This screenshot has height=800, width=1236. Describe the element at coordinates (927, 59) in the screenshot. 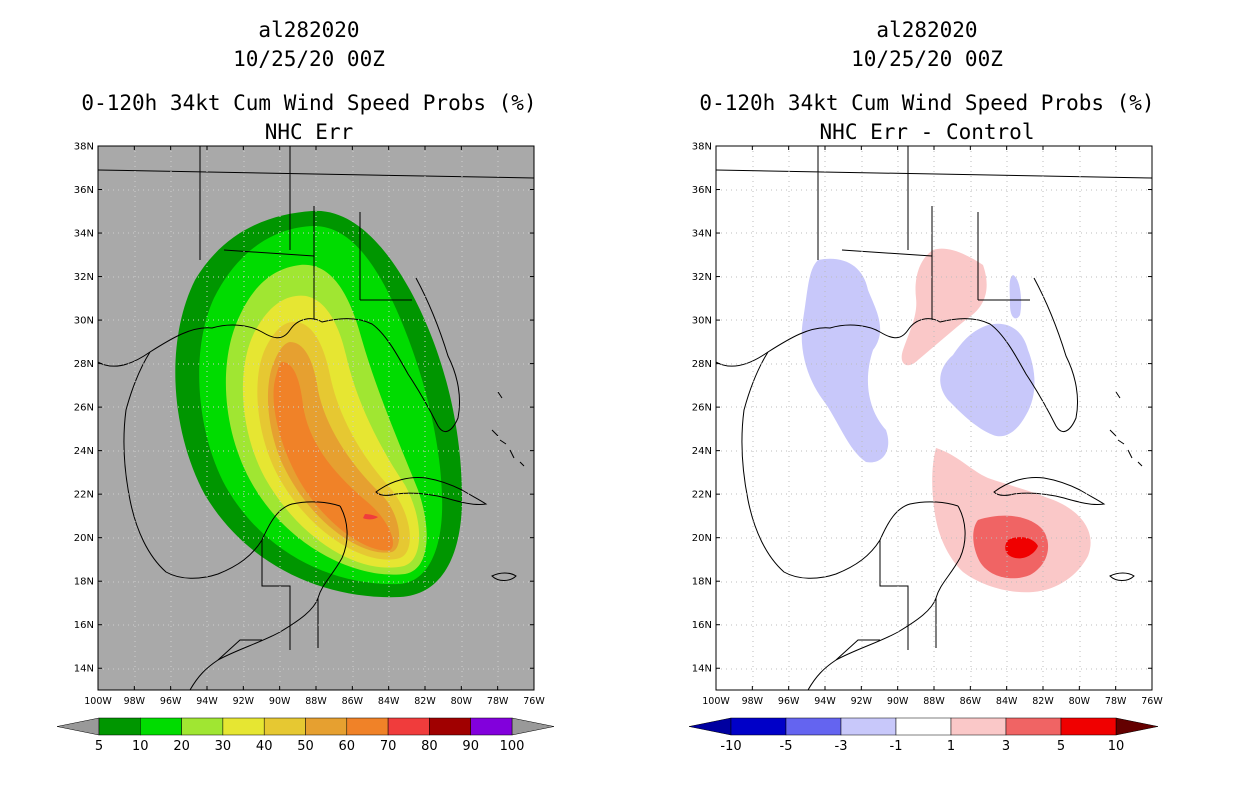

I see `right-datetime: 10/25/20 00Z` at that location.